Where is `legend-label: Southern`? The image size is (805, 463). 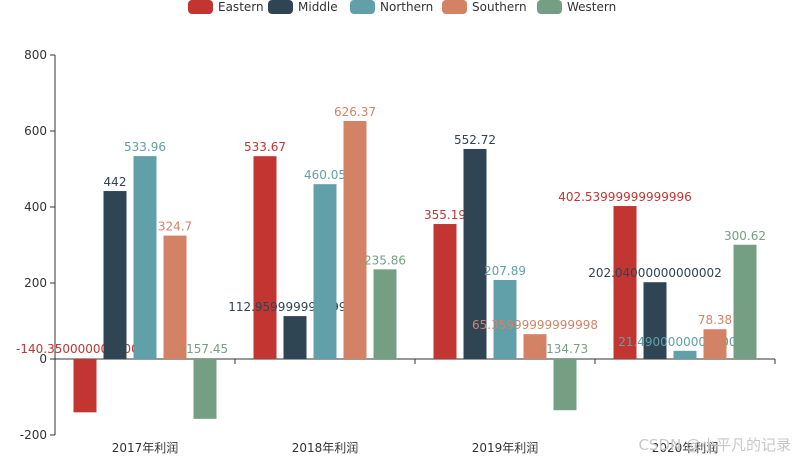
legend-label: Southern is located at coordinates (499, 7).